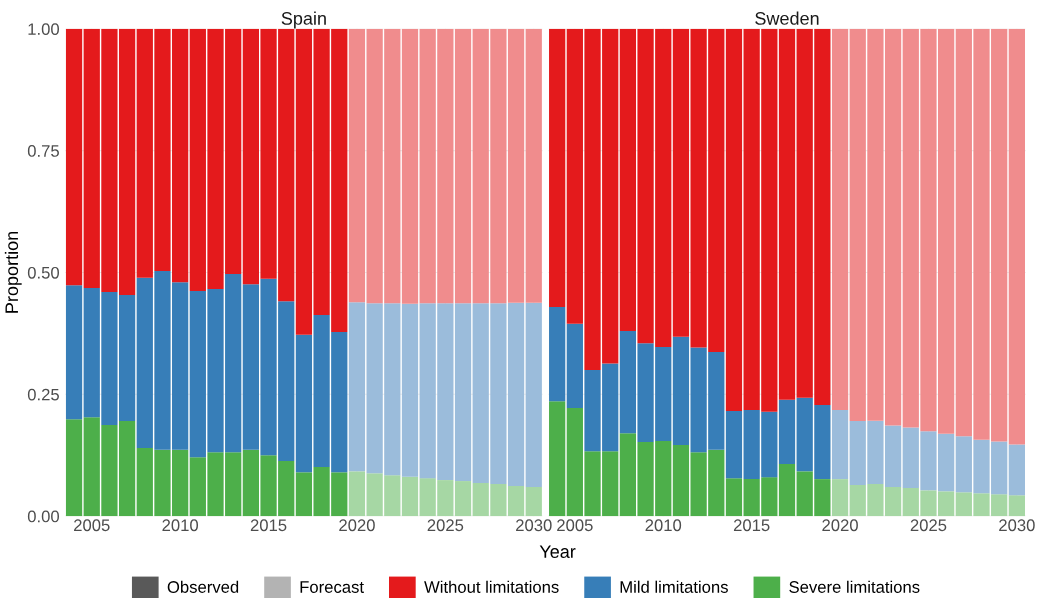  I want to click on y-tick-label: 0.00, so click(43, 516).